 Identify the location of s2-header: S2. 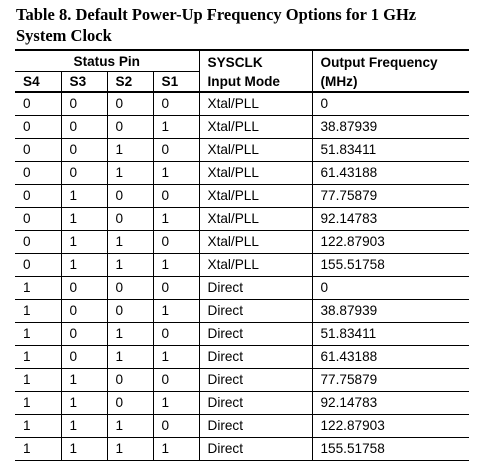
(130, 82).